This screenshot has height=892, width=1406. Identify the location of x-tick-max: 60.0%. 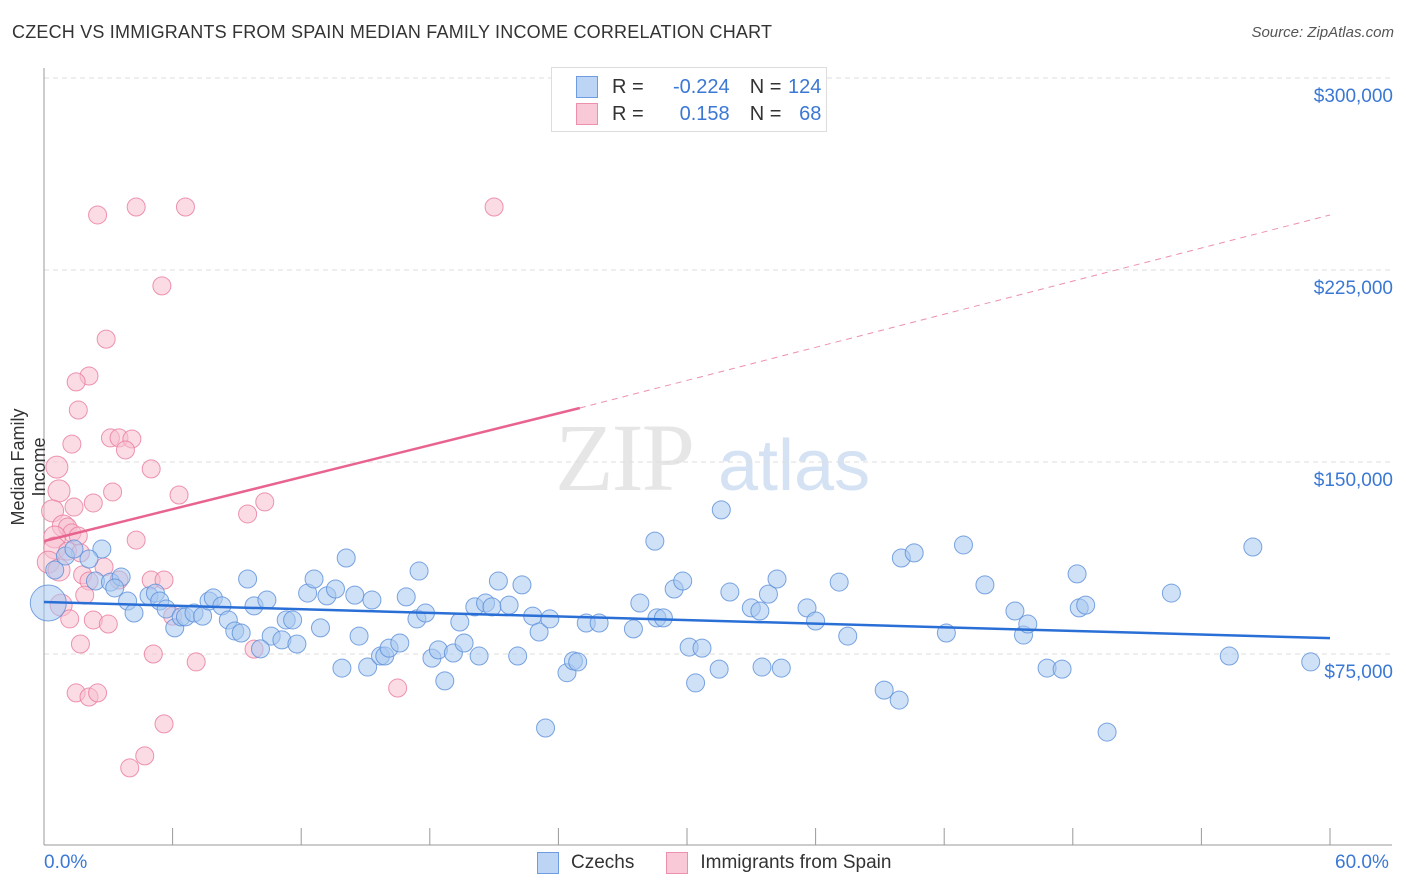
(1362, 862).